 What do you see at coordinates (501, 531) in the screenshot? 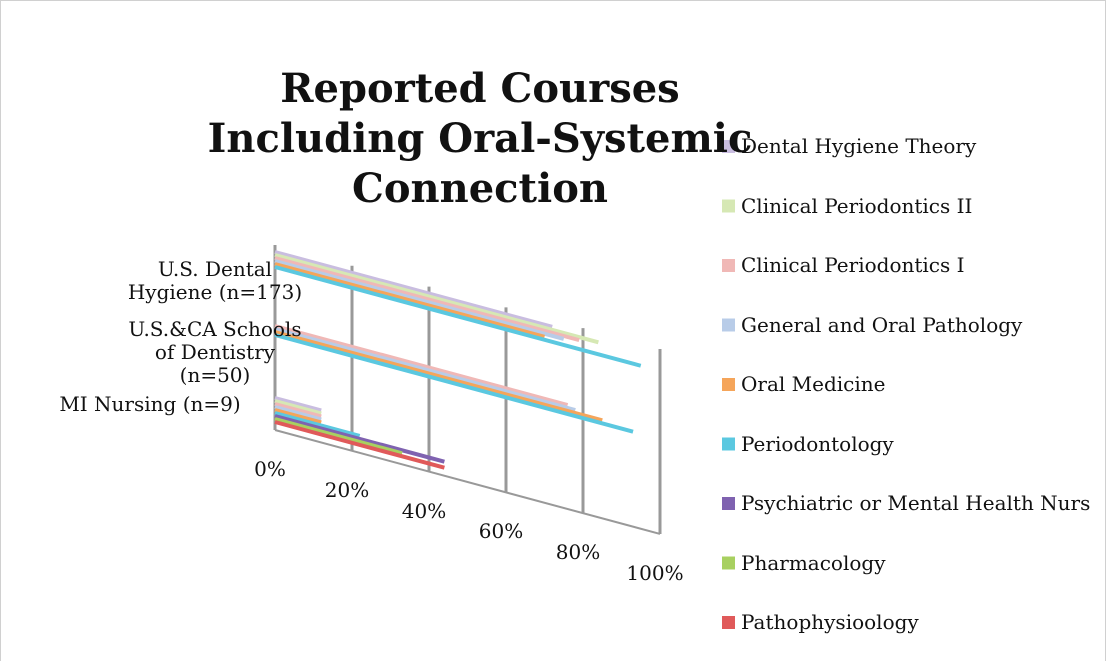
I see `x-tick-label: 60%` at bounding box center [501, 531].